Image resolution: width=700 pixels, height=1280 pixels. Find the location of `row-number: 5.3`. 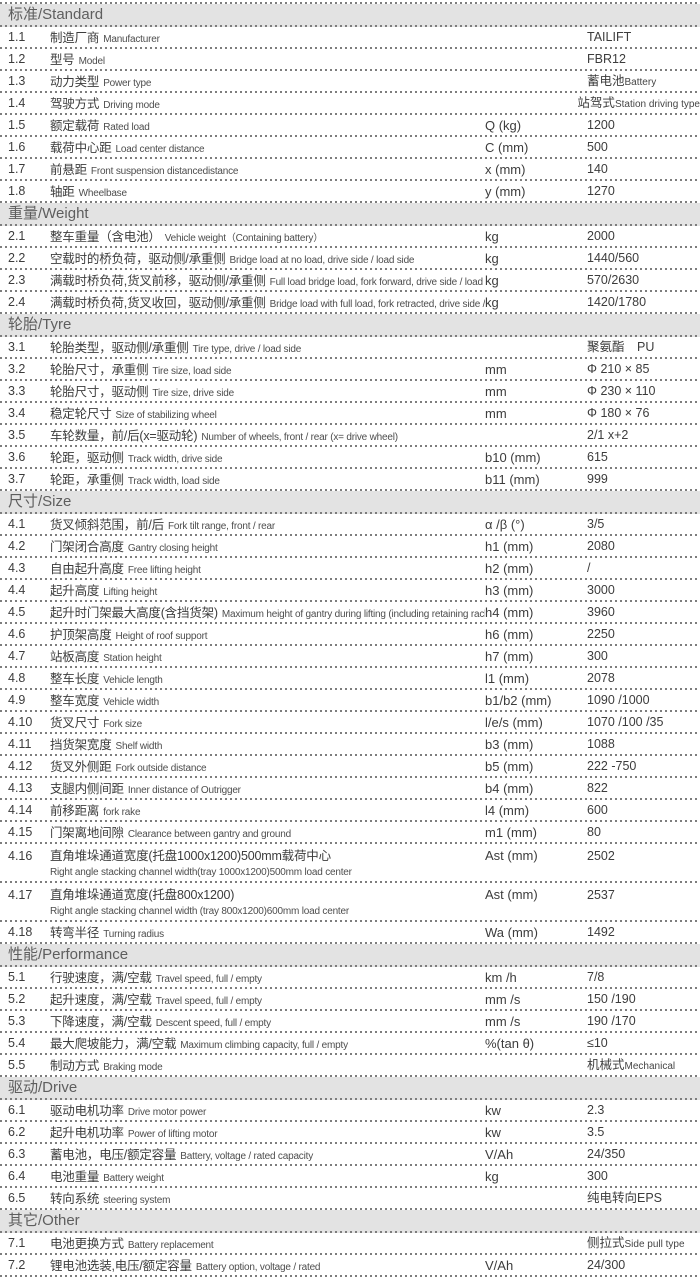

row-number: 5.3 is located at coordinates (17, 1021).